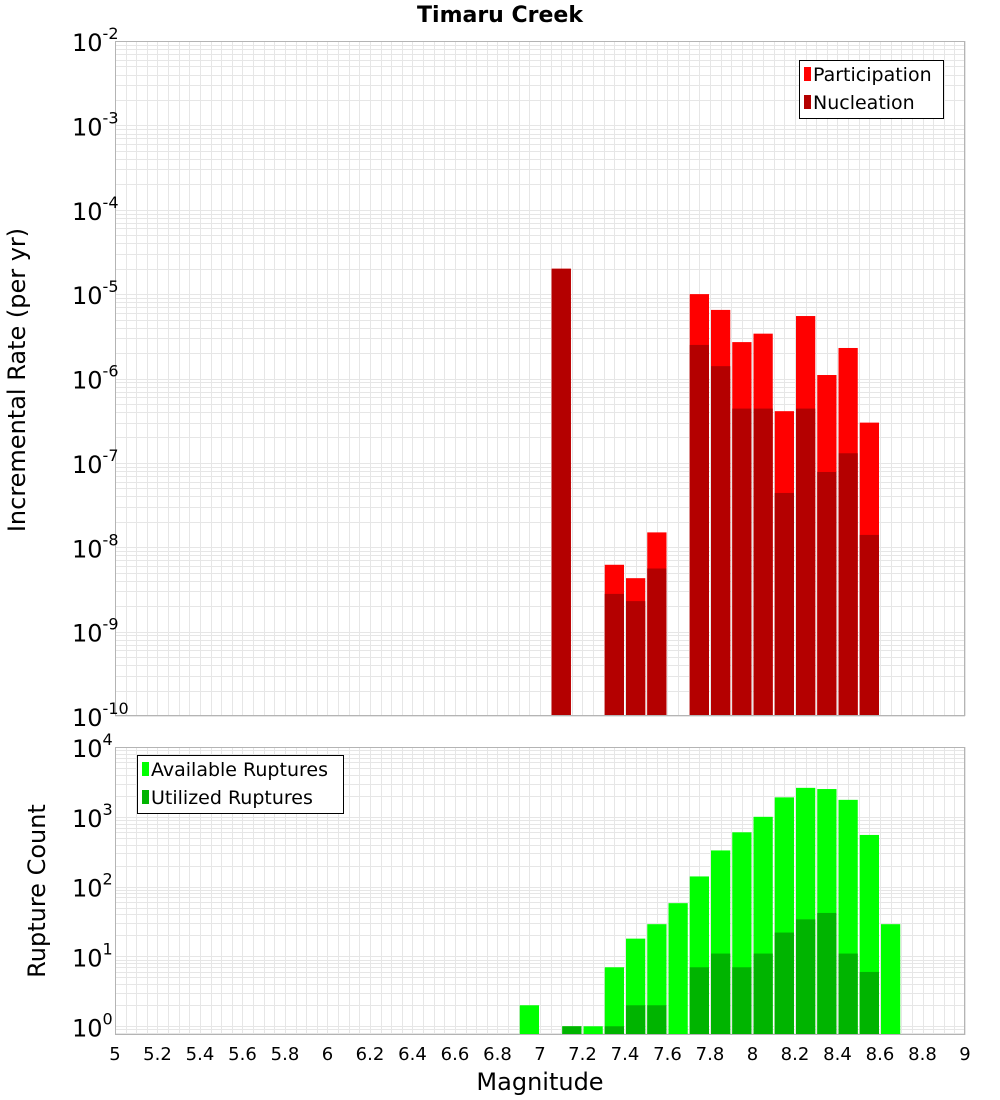 Image resolution: width=1000 pixels, height=1100 pixels. What do you see at coordinates (95, 40) in the screenshot?
I see `y-tick-label: 10⁻²` at bounding box center [95, 40].